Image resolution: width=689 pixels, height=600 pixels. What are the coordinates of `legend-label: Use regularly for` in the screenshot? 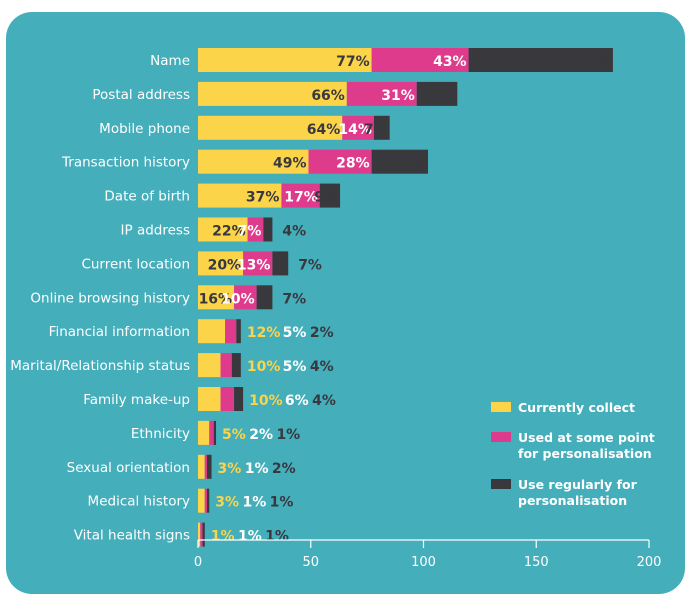 It's located at (578, 484).